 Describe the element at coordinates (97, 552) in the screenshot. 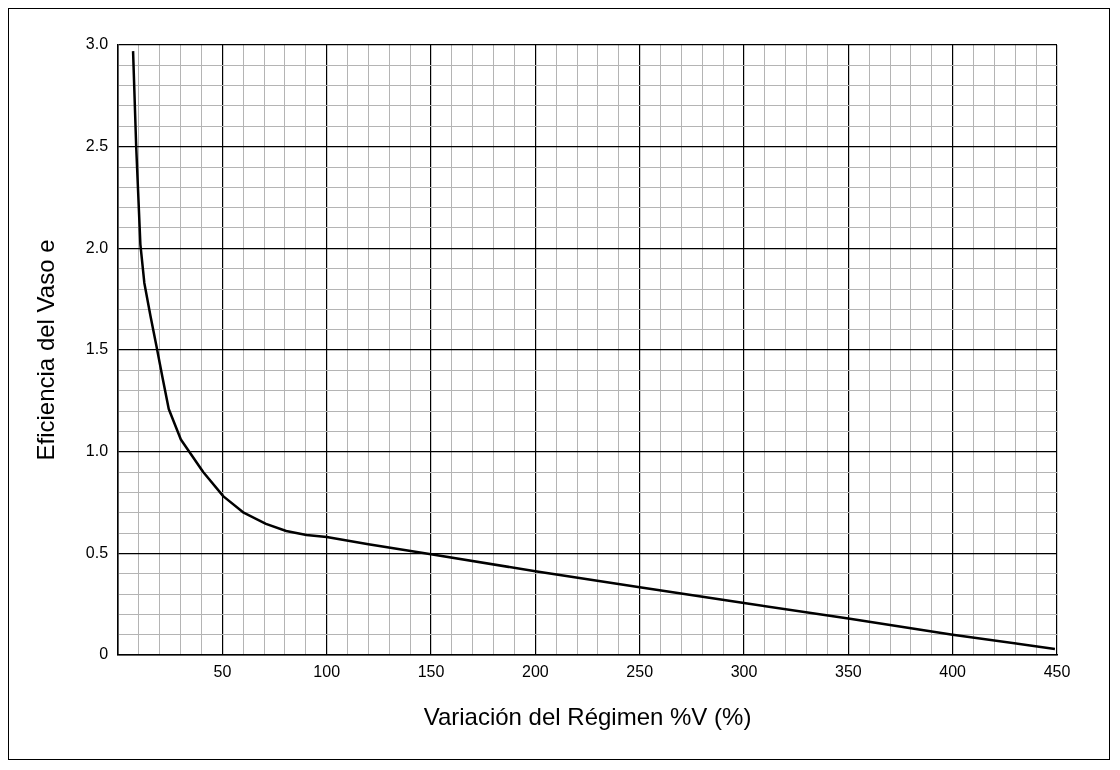

I see `y-tick-label: 0.5` at that location.